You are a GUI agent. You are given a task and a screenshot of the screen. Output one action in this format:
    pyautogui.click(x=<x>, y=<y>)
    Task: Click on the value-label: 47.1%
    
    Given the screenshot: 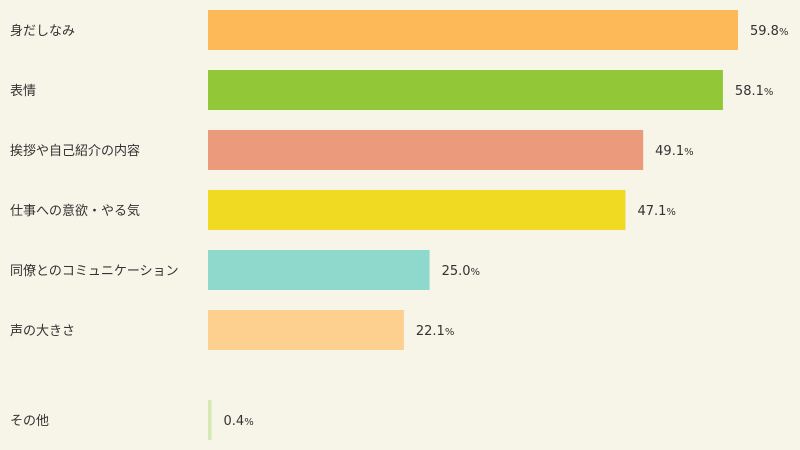 What is the action you would take?
    pyautogui.click(x=656, y=211)
    